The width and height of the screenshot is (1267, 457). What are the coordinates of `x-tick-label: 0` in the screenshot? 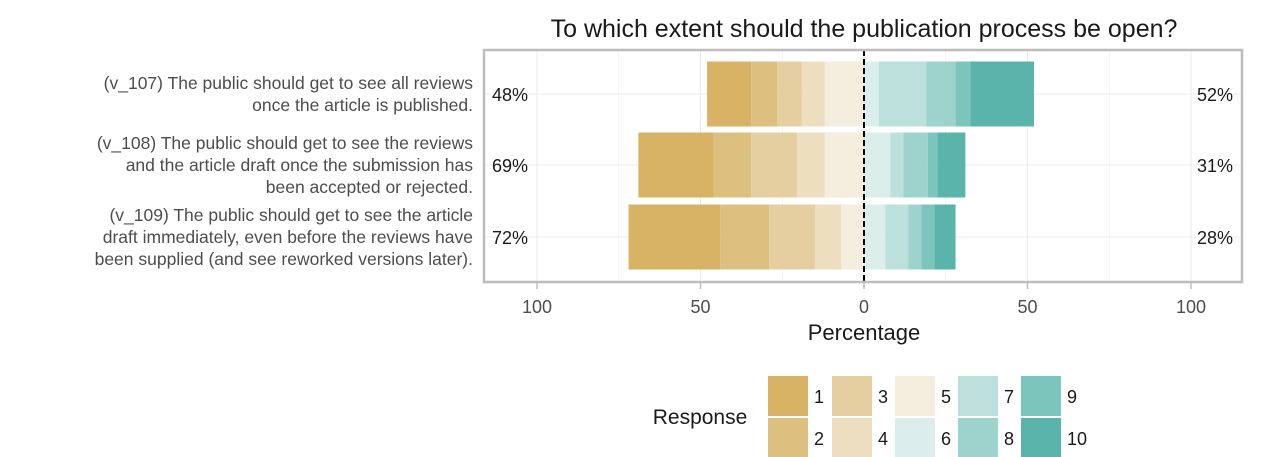 It's located at (864, 307).